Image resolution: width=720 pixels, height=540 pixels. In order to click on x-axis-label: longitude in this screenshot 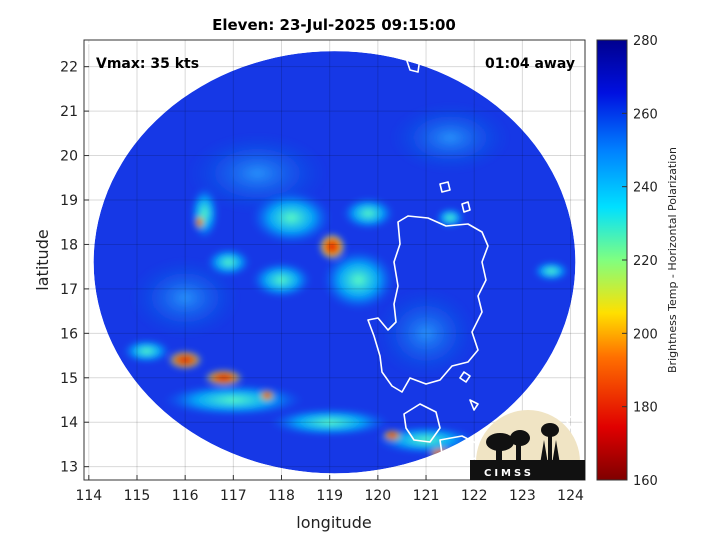, I will do `click(333, 522)`.